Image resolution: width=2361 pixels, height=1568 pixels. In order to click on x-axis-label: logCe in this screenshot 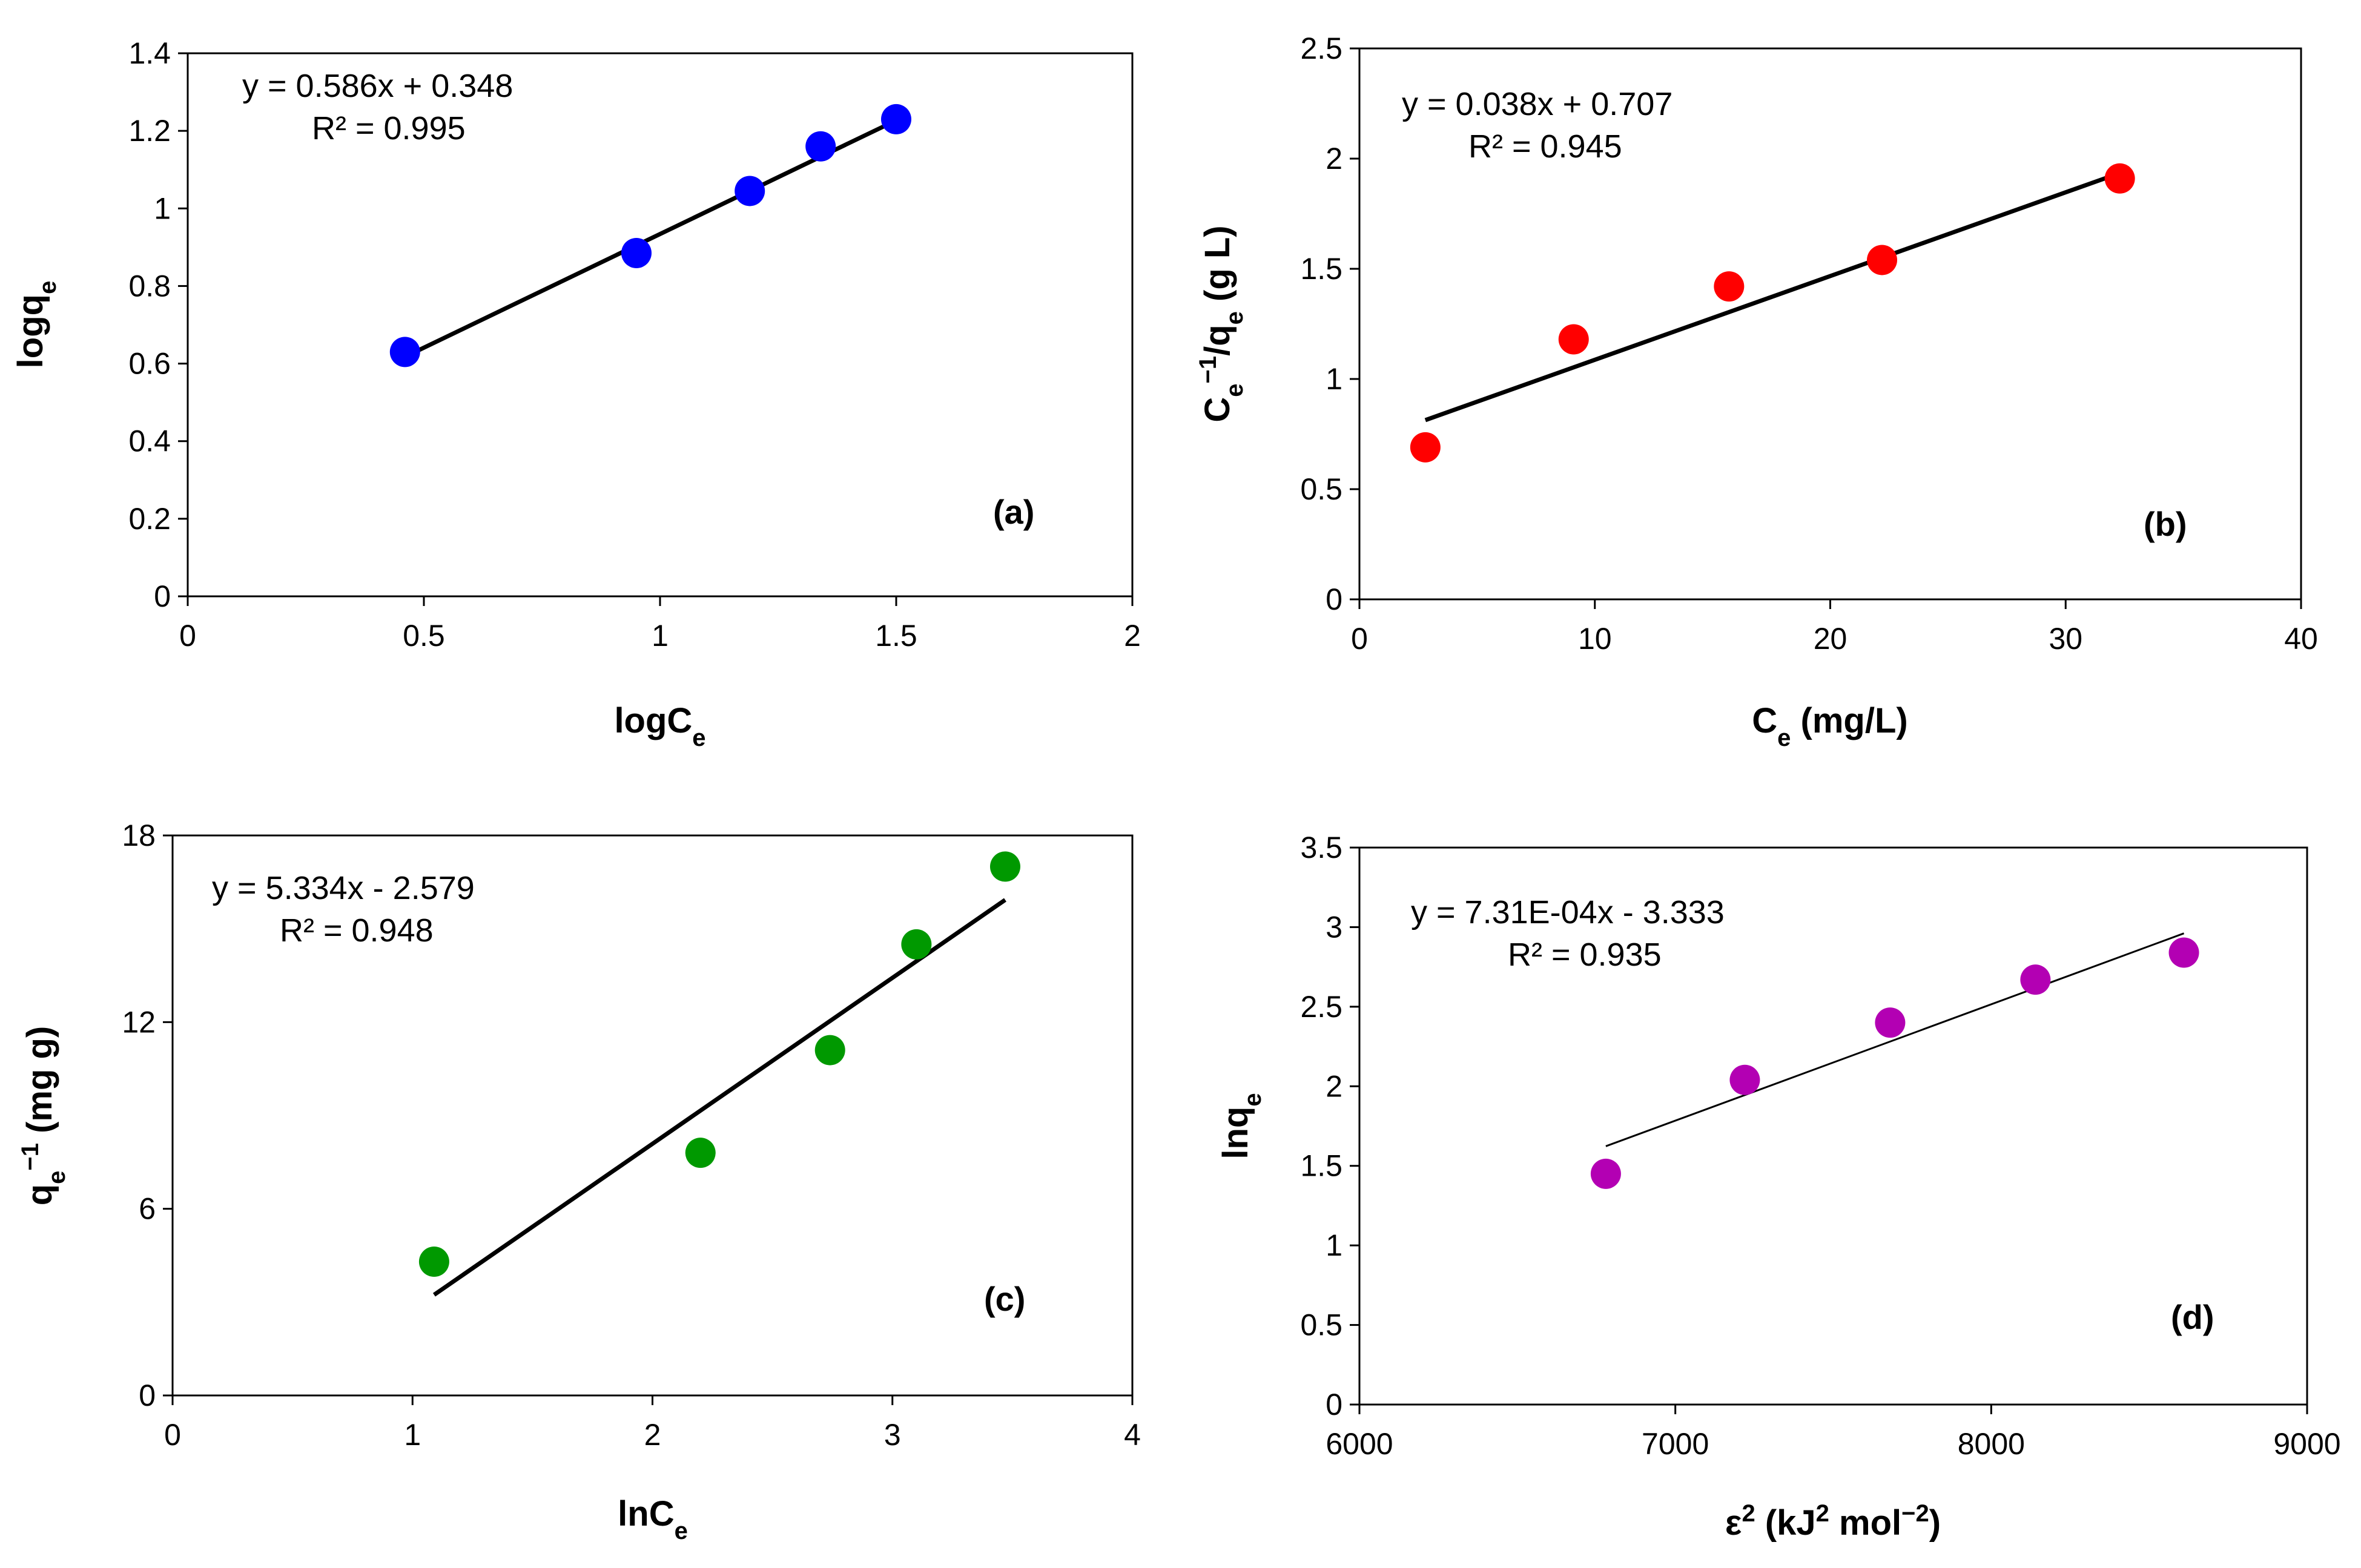, I will do `click(659, 726)`.